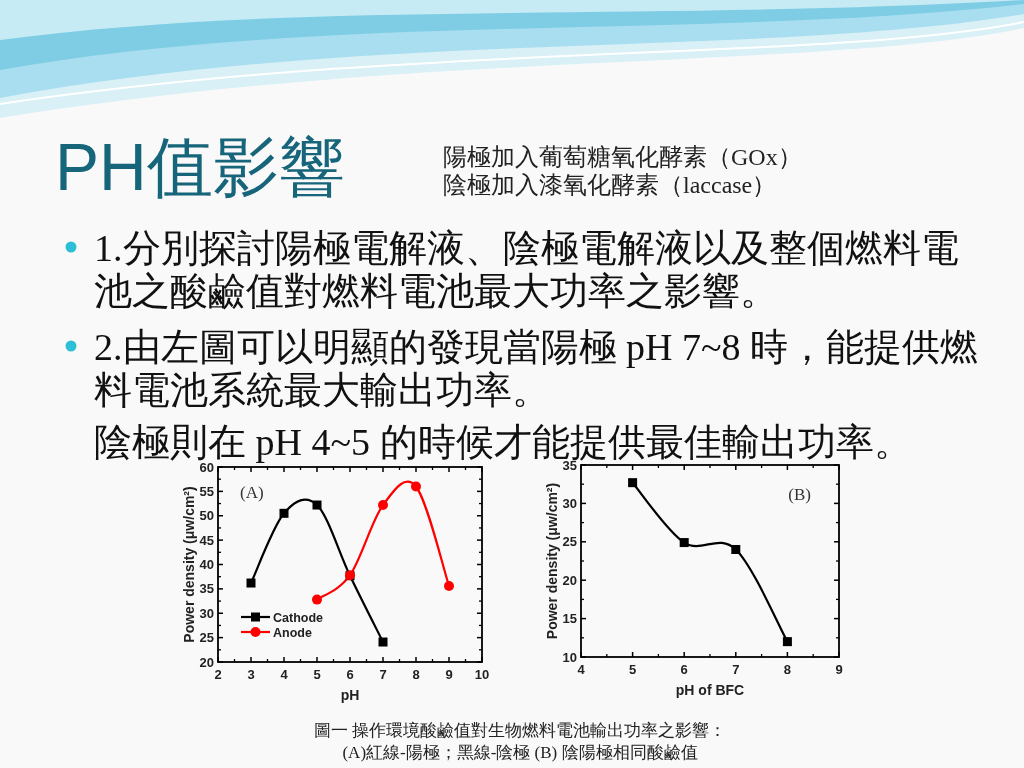 The image size is (1024, 768). What do you see at coordinates (251, 674) in the screenshot?
I see `x-tick-label: 3` at bounding box center [251, 674].